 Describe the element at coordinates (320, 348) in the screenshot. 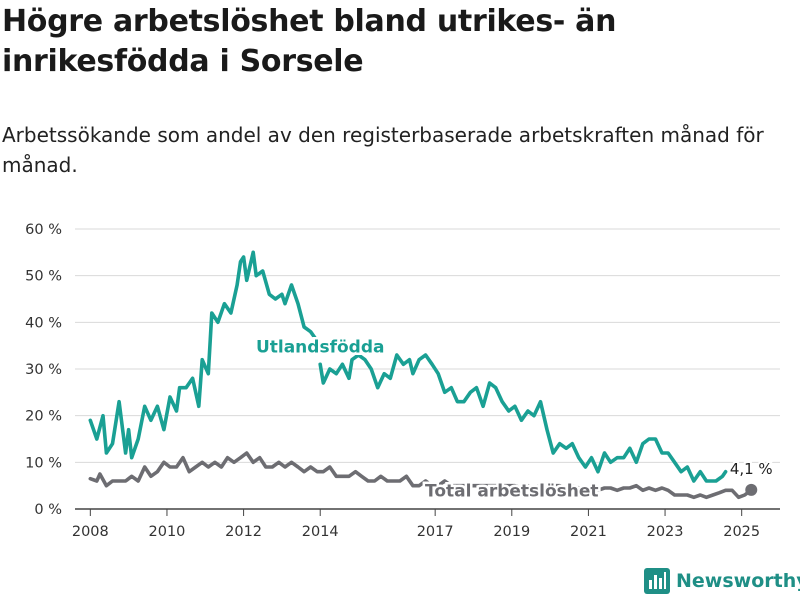

I see `series-label-utlandsfodda: Utlandsfödda` at that location.